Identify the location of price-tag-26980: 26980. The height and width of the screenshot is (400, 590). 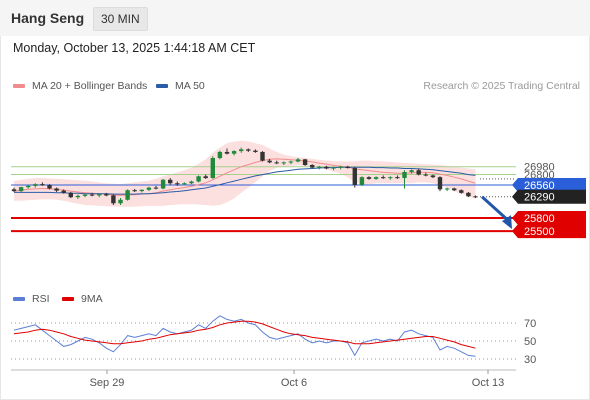
(539, 168).